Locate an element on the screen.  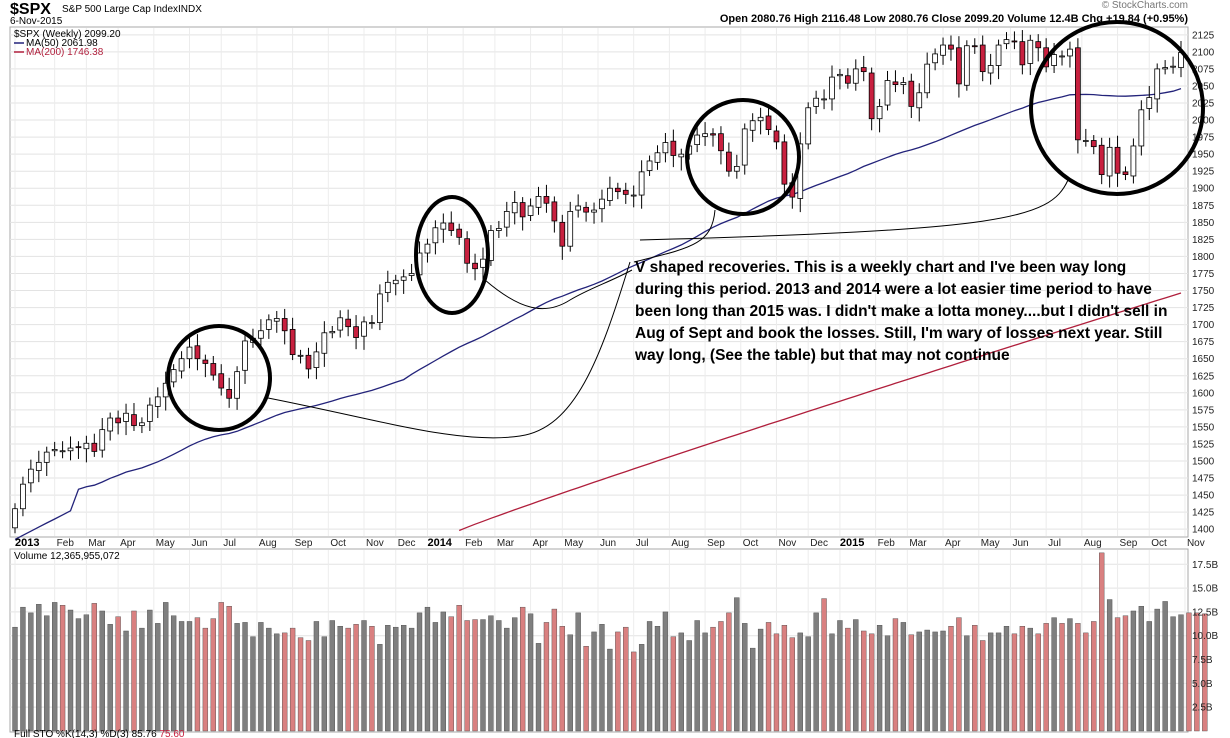
price-tick-label: 1450 is located at coordinates (1203, 496).